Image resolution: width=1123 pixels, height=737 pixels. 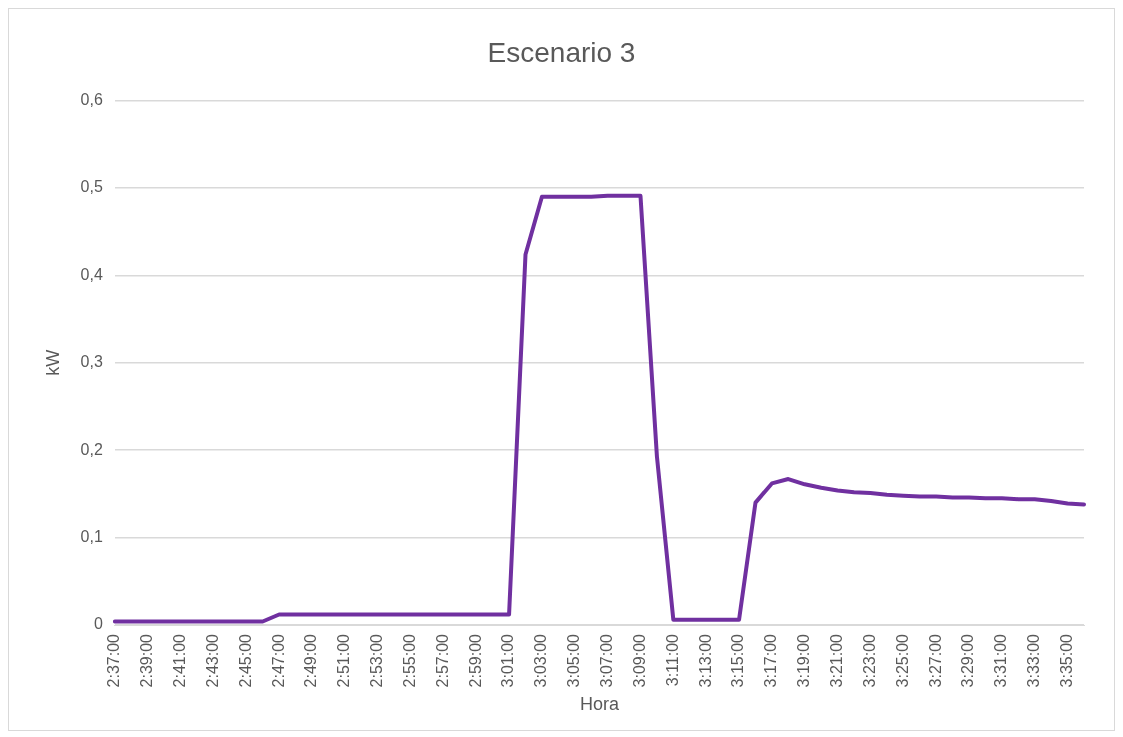 What do you see at coordinates (409, 660) in the screenshot?
I see `x-tick-label: 2:55:00` at bounding box center [409, 660].